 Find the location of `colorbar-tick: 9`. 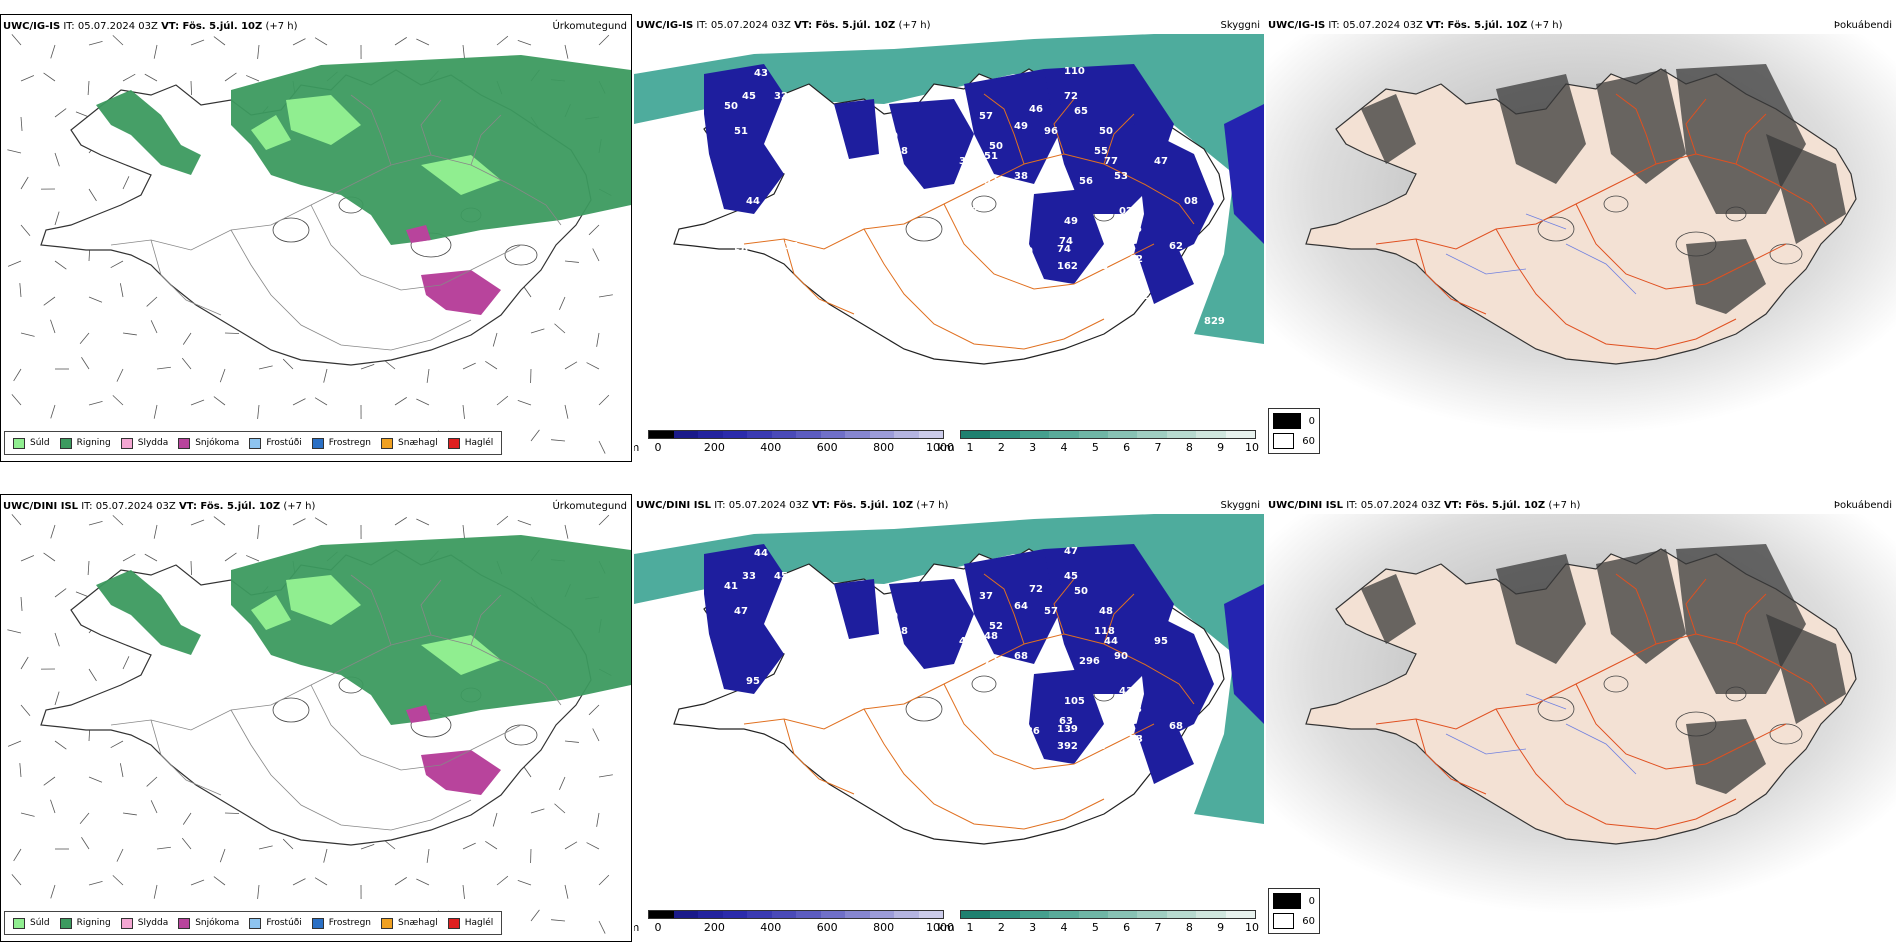

colorbar-tick: 9 is located at coordinates (1221, 447).